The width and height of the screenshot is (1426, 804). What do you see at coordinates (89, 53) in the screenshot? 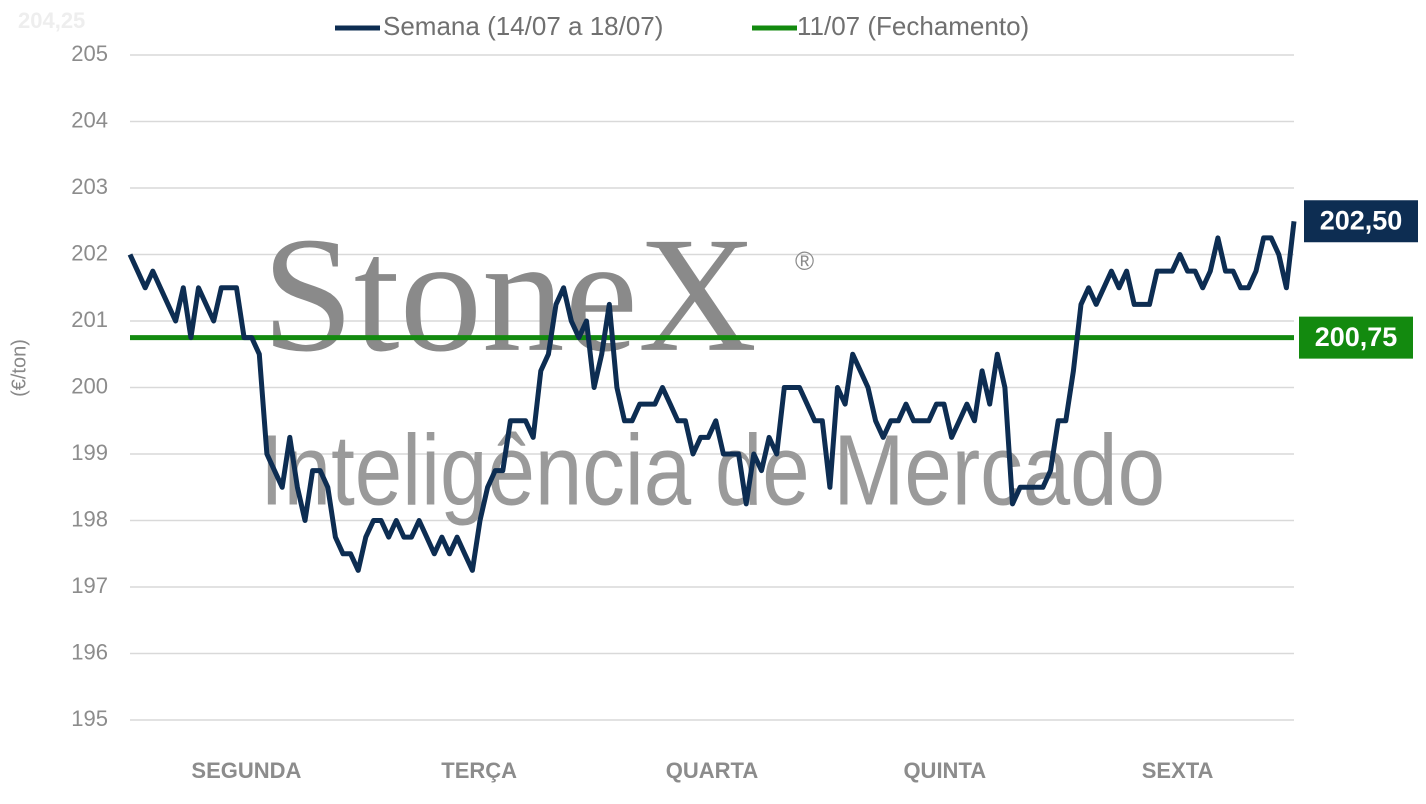
I see `y-tick-label: 205` at bounding box center [89, 53].